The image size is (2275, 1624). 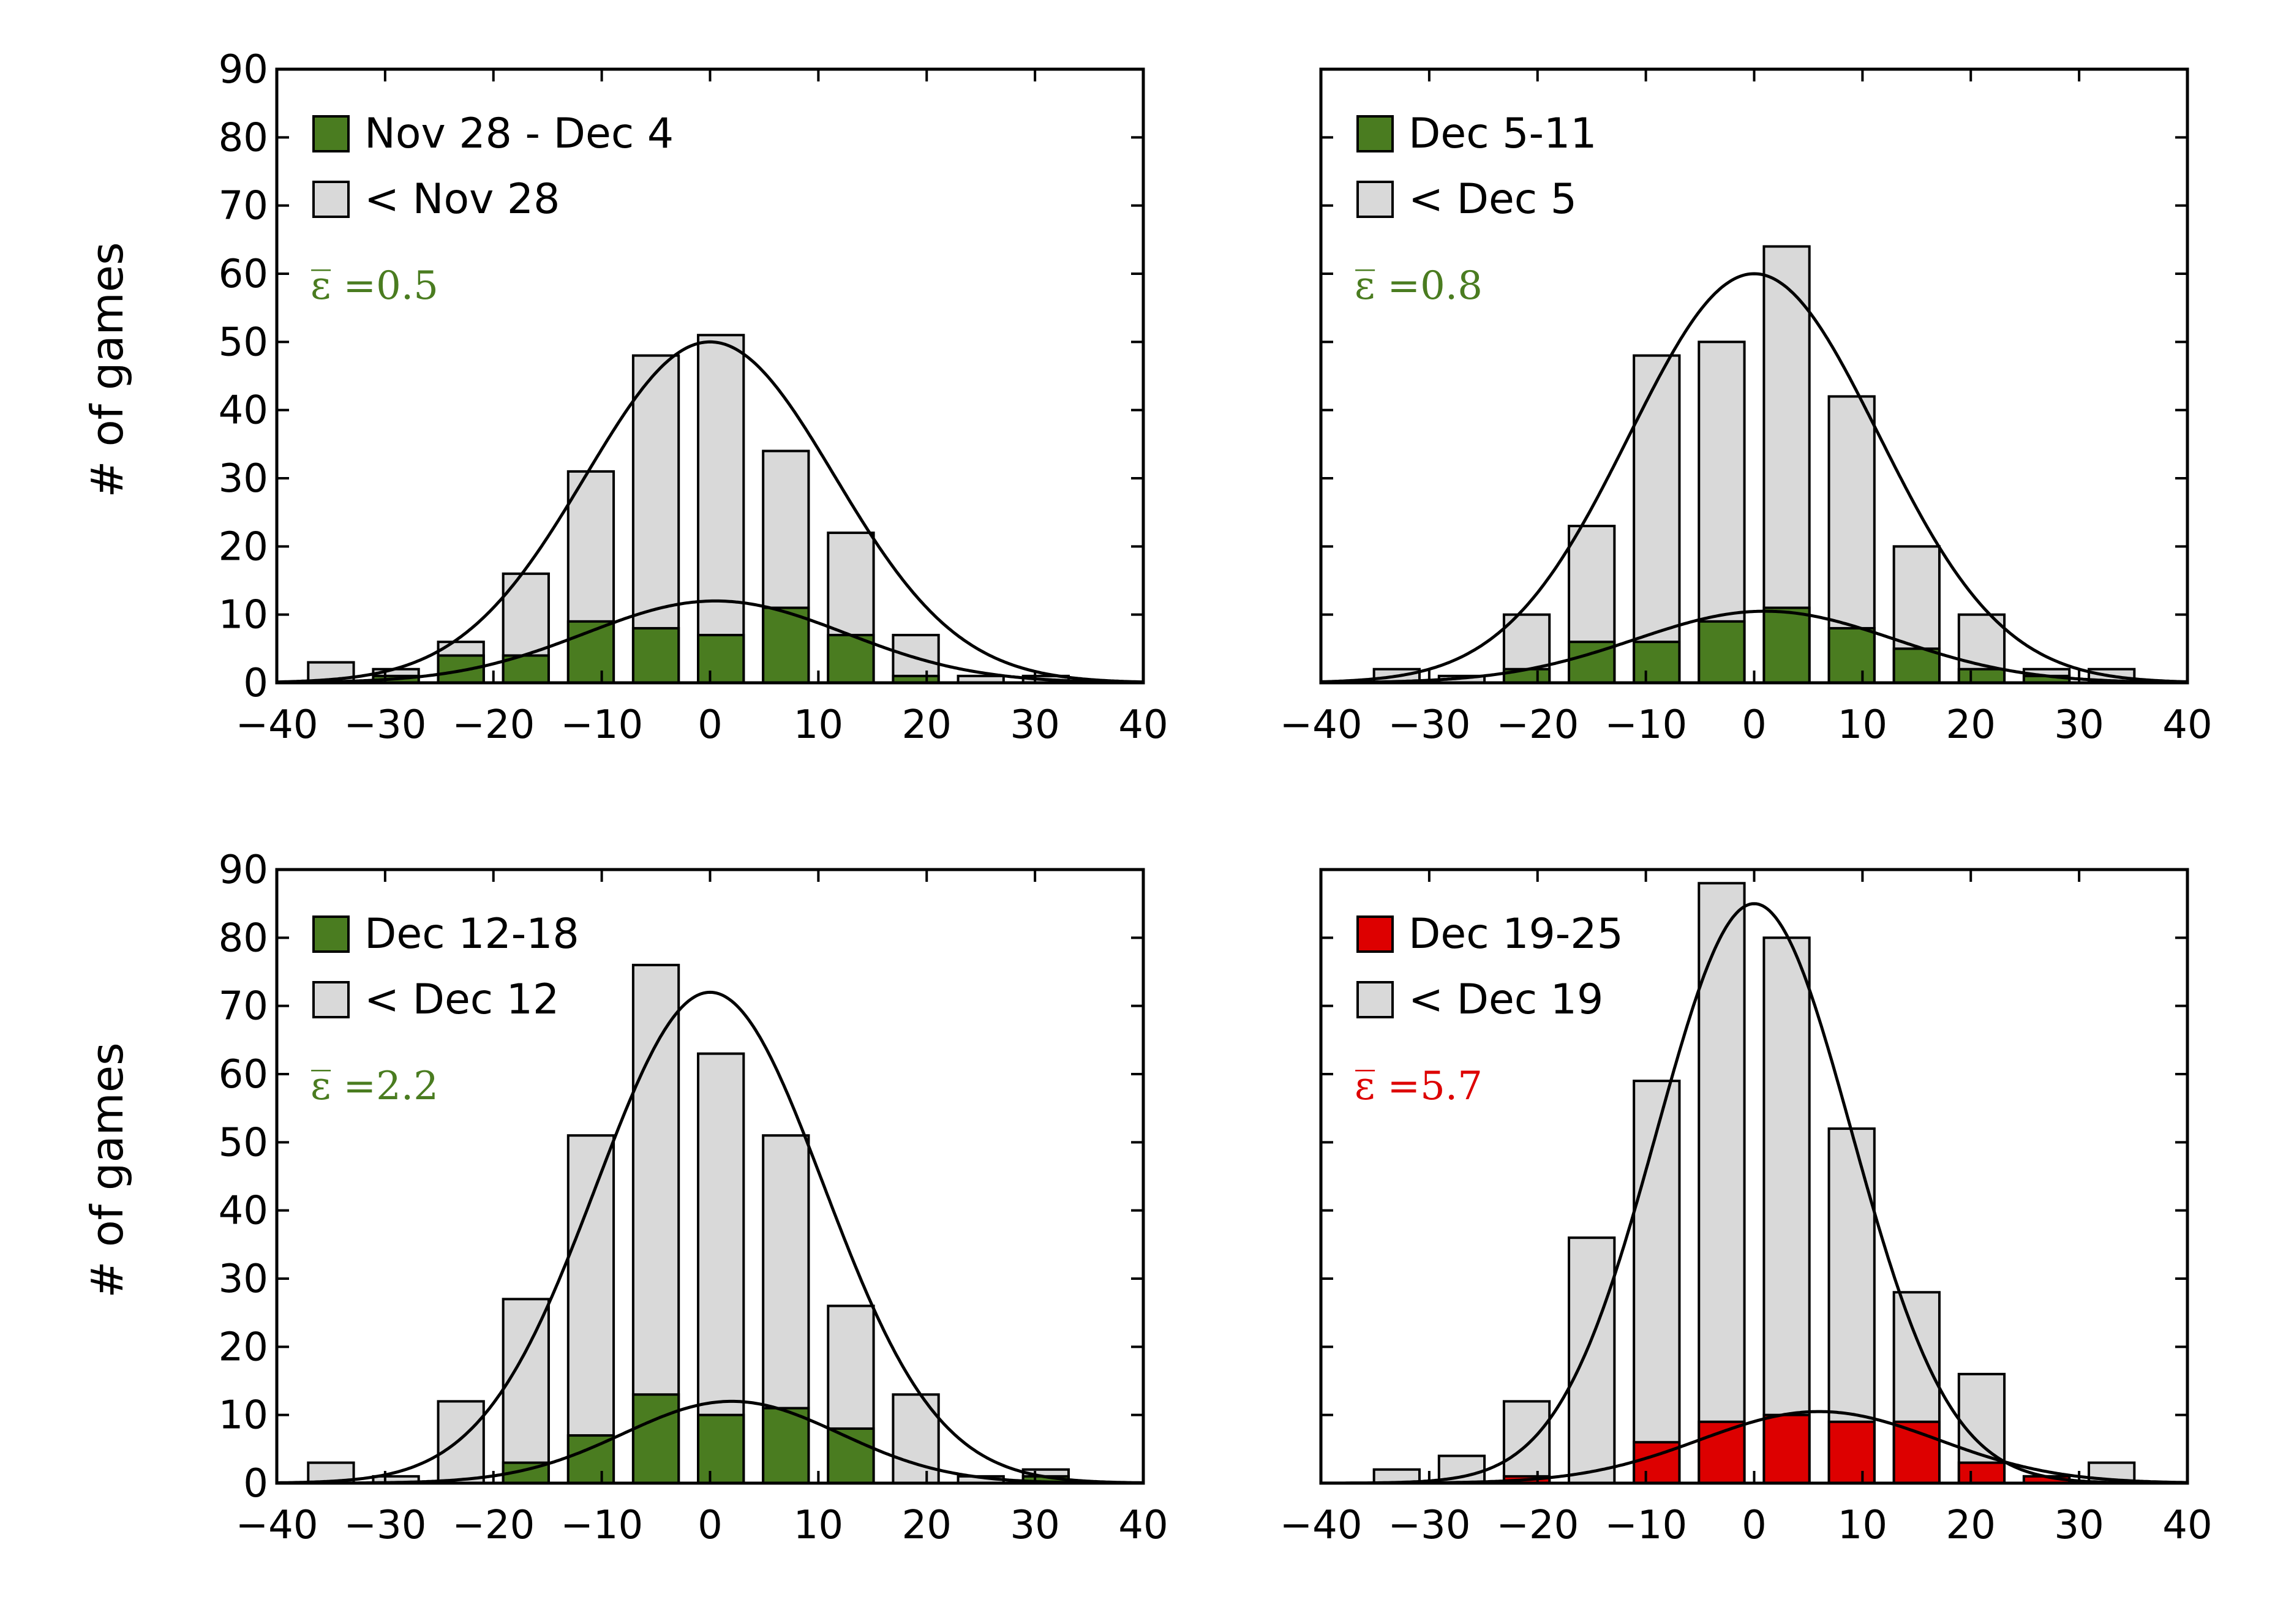 What do you see at coordinates (244, 411) in the screenshot?
I see `y-tick-label: 40` at bounding box center [244, 411].